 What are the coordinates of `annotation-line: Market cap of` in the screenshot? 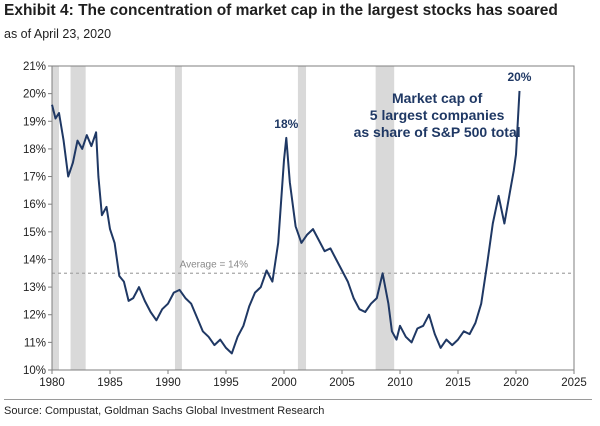 It's located at (437, 98).